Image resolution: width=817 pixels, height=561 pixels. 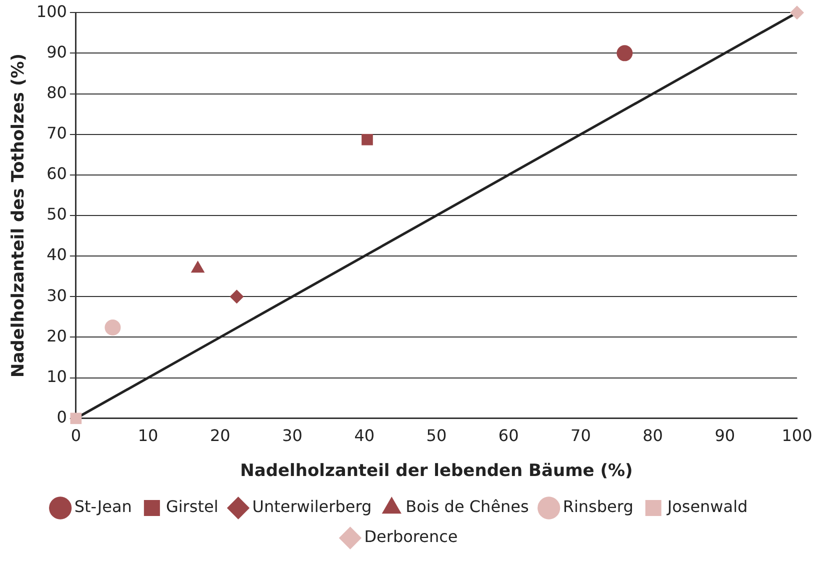 What do you see at coordinates (725, 436) in the screenshot?
I see `x-tick-label: 90` at bounding box center [725, 436].